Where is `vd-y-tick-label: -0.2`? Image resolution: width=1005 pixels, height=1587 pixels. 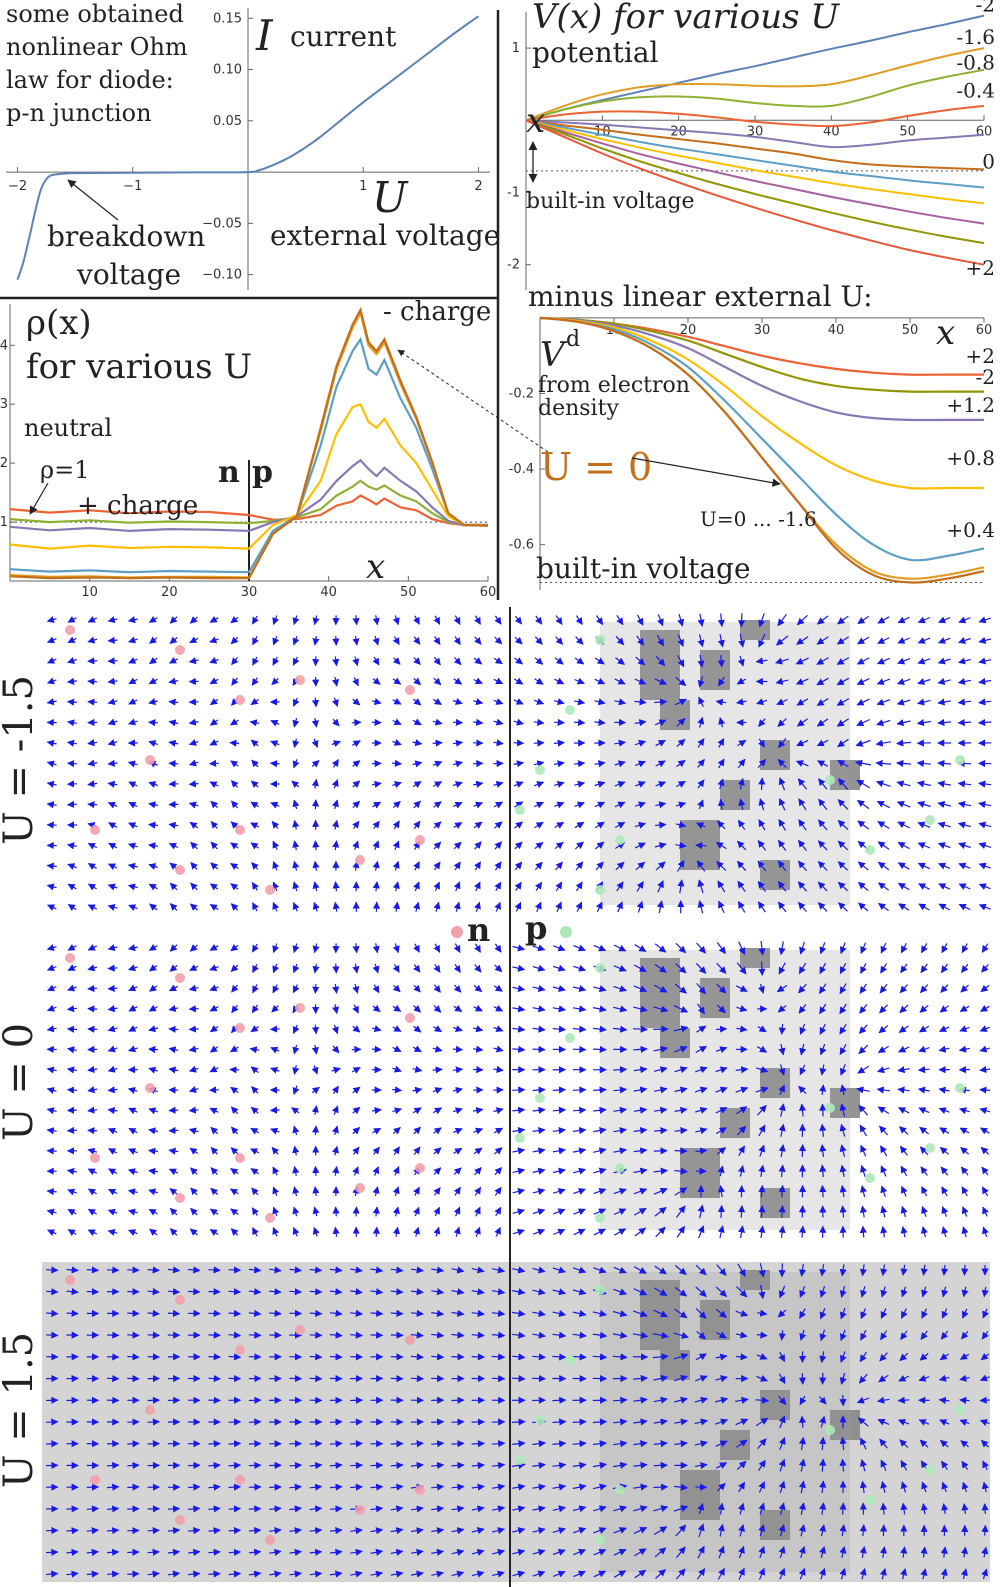
vd-y-tick-label: -0.2 is located at coordinates (521, 393).